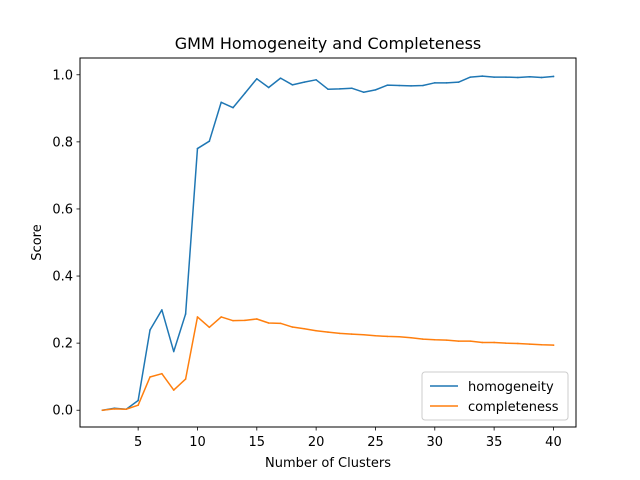 The image size is (640, 480). I want to click on y-tick-label: 1.0, so click(62, 75).